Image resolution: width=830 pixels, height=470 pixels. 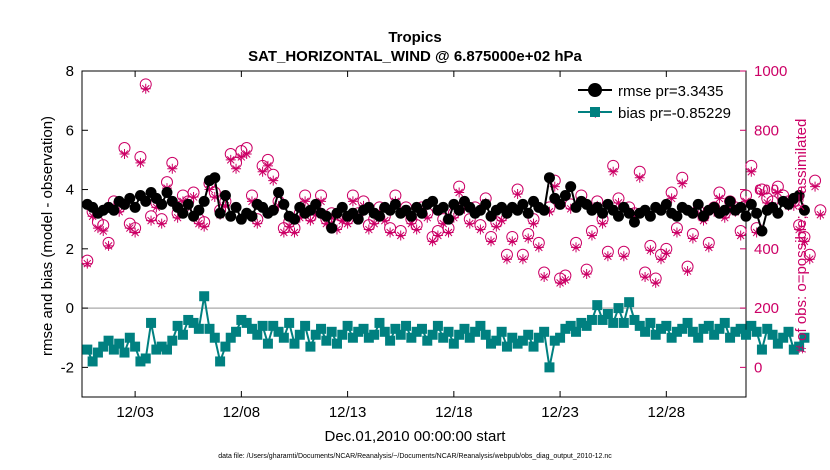 What do you see at coordinates (758, 367) in the screenshot?
I see `y-right-tick-label: 0` at bounding box center [758, 367].